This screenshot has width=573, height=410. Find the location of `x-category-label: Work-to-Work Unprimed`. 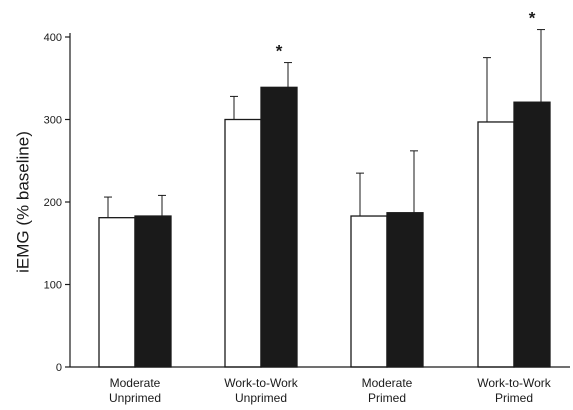

x-category-label: Work-to-Work Unprimed is located at coordinates (261, 390).